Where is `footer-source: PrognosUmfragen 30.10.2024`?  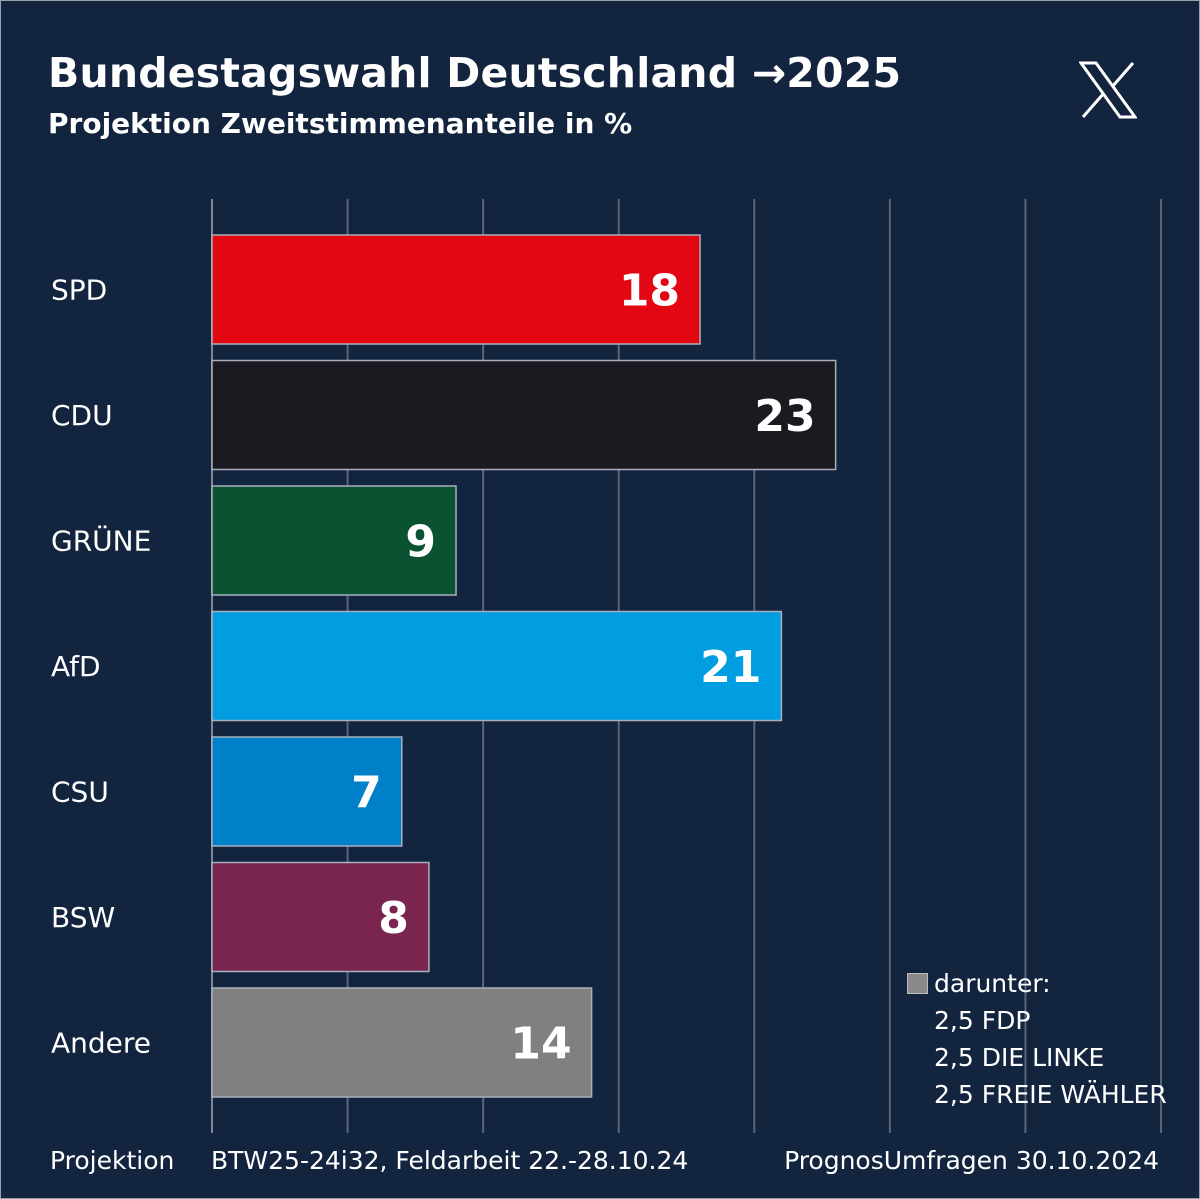
footer-source: PrognosUmfragen 30.10.2024 is located at coordinates (971, 1160).